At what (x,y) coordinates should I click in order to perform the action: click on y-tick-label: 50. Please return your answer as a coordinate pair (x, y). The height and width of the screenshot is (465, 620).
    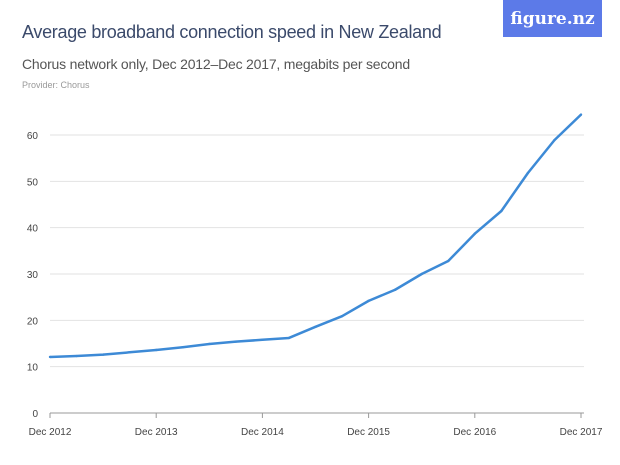
    Looking at the image, I should click on (33, 182).